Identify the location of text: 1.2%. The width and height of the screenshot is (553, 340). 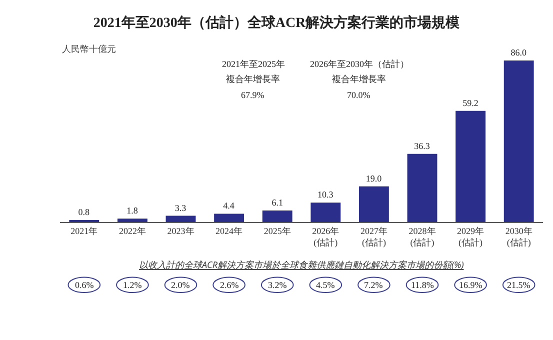
(132, 285).